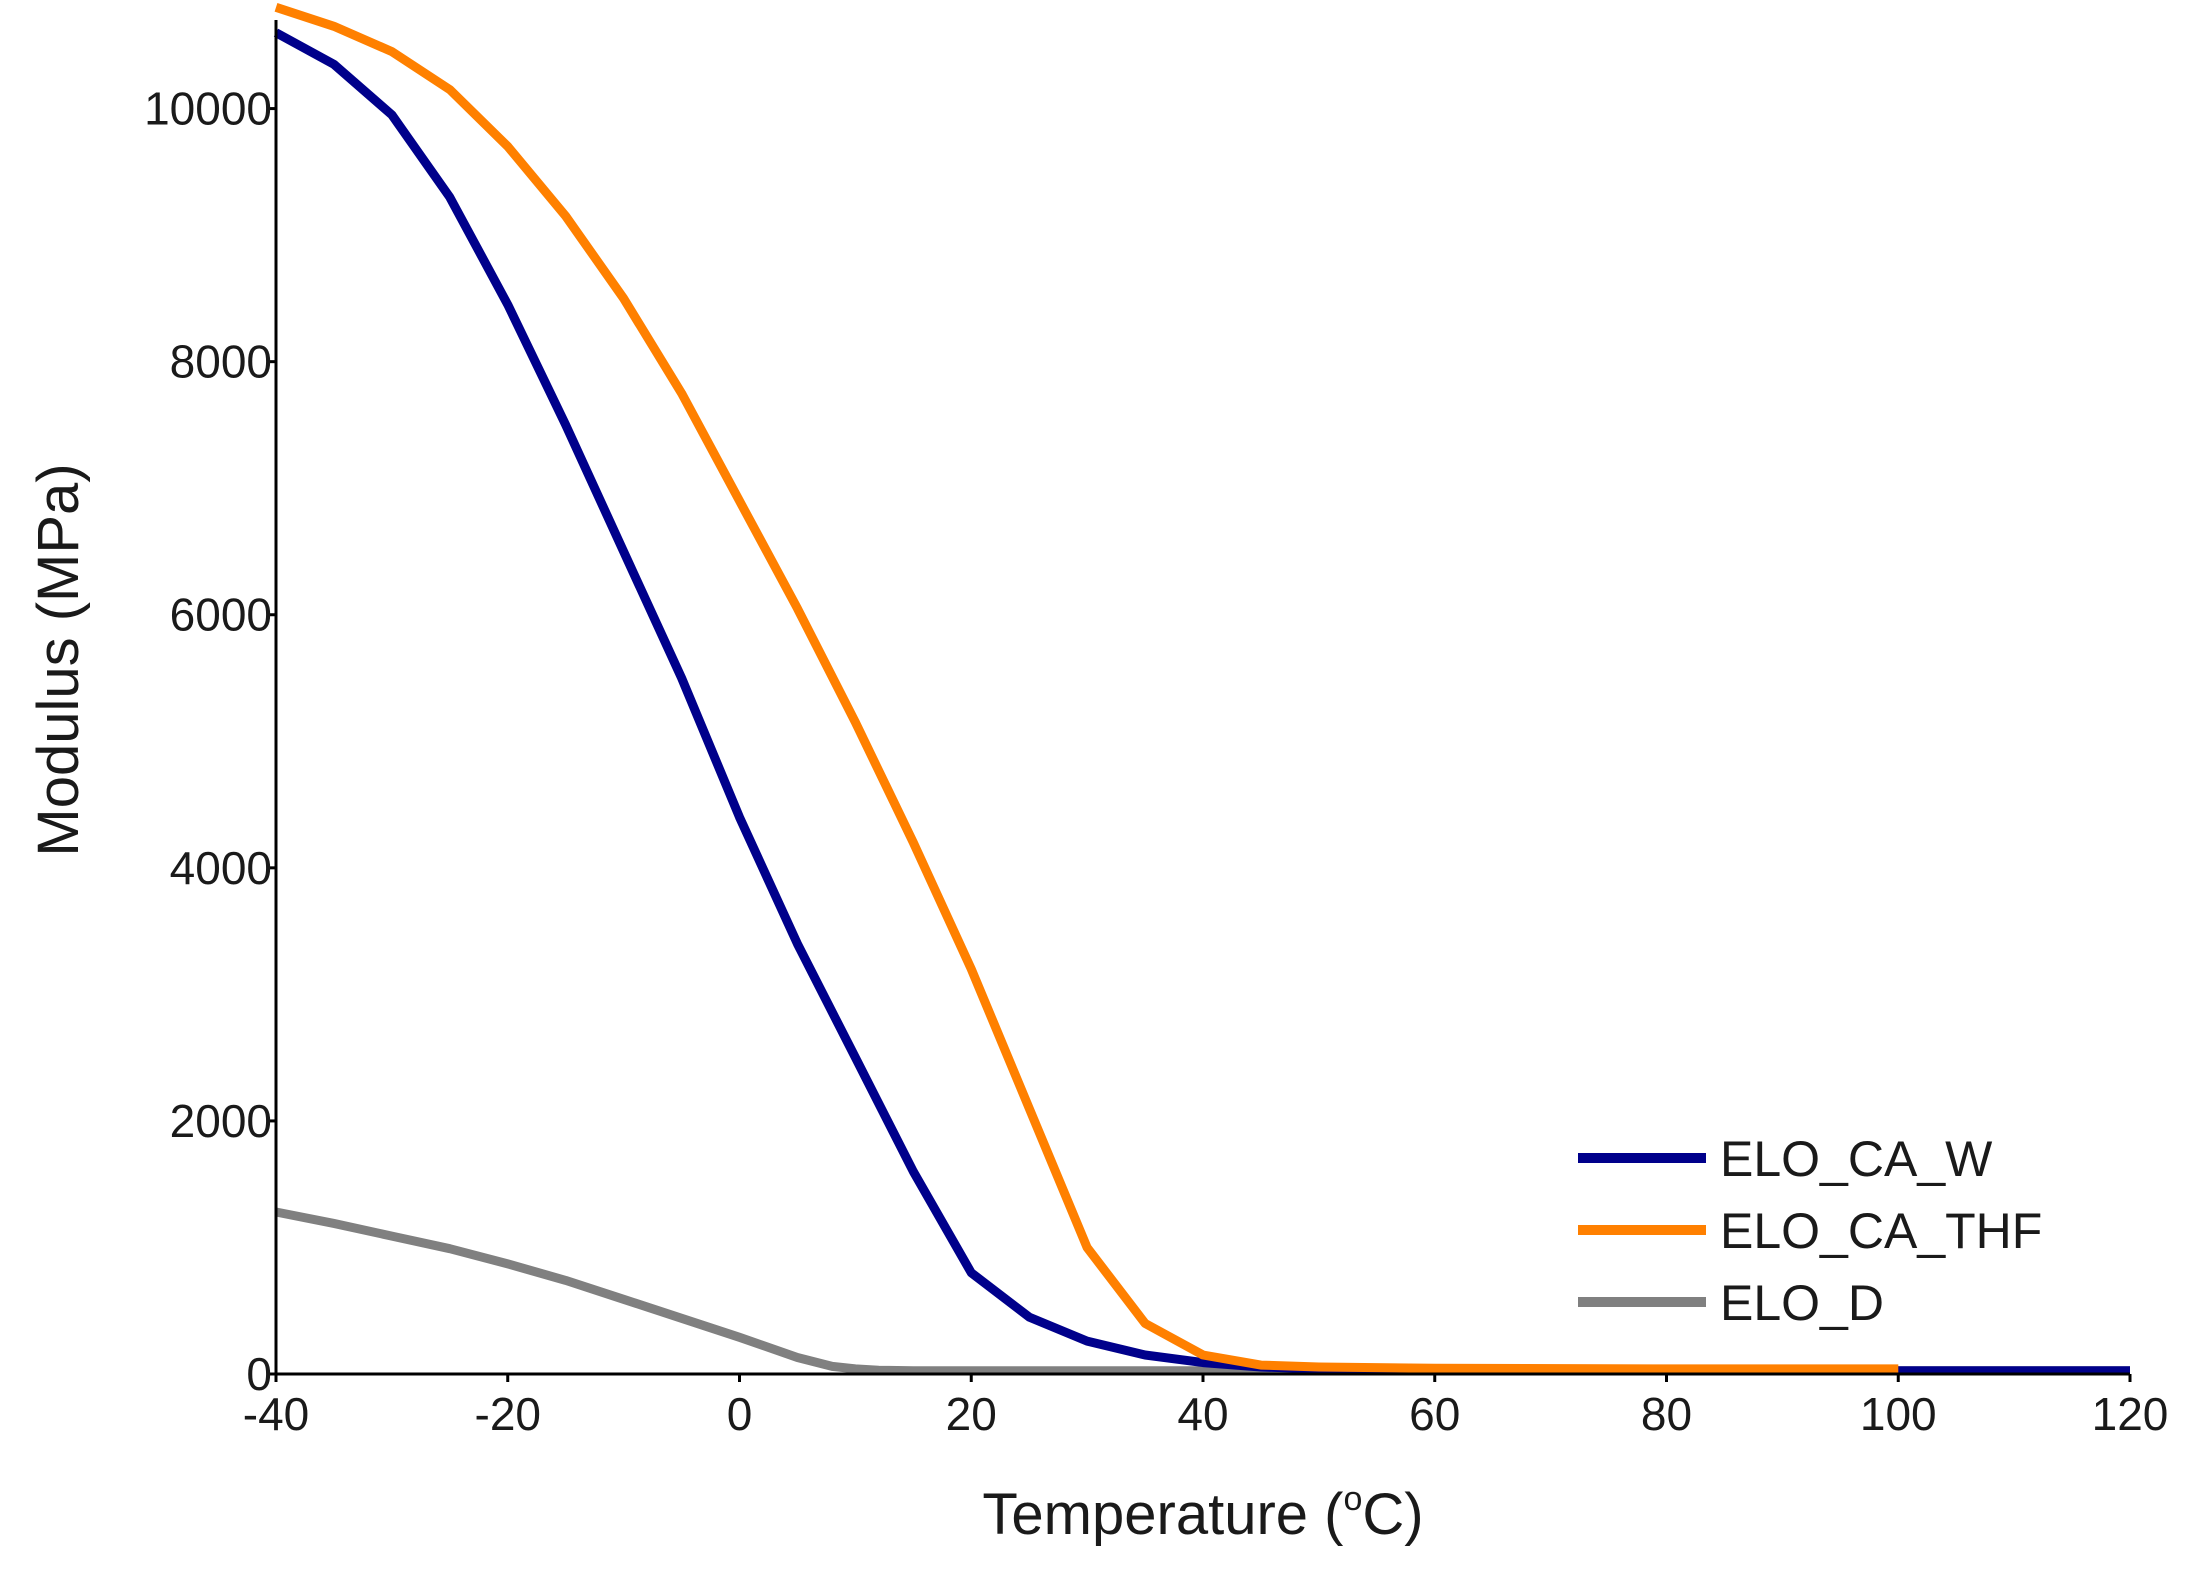 Image resolution: width=2197 pixels, height=1572 pixels. I want to click on x-tick-label: 120, so click(2130, 1414).